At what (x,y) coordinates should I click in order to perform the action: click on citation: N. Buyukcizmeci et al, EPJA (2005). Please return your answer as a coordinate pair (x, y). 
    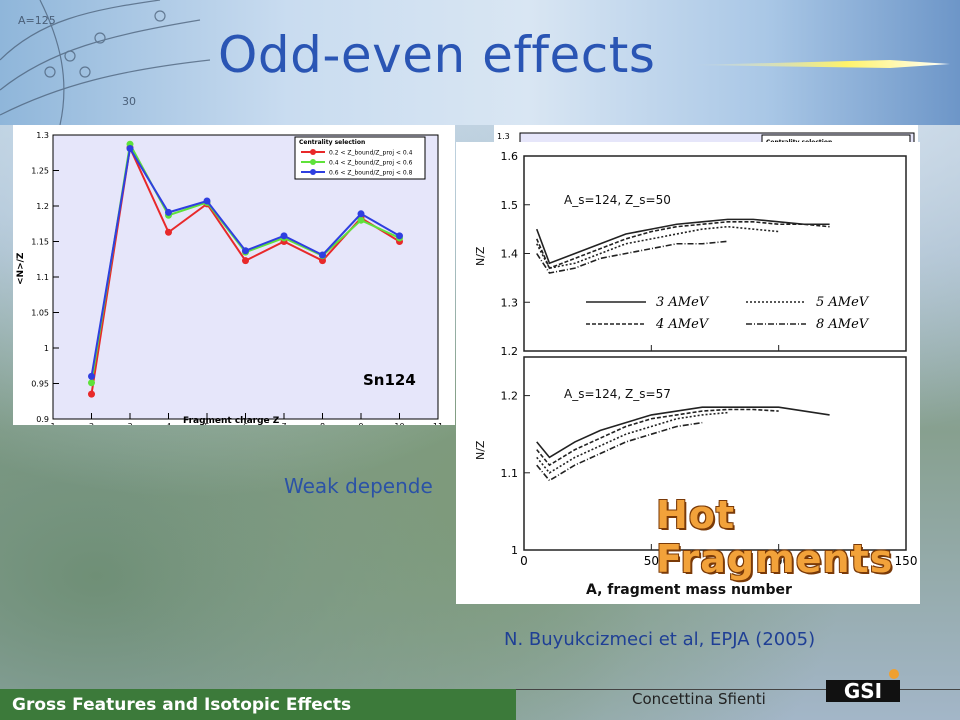
    Looking at the image, I should click on (660, 639).